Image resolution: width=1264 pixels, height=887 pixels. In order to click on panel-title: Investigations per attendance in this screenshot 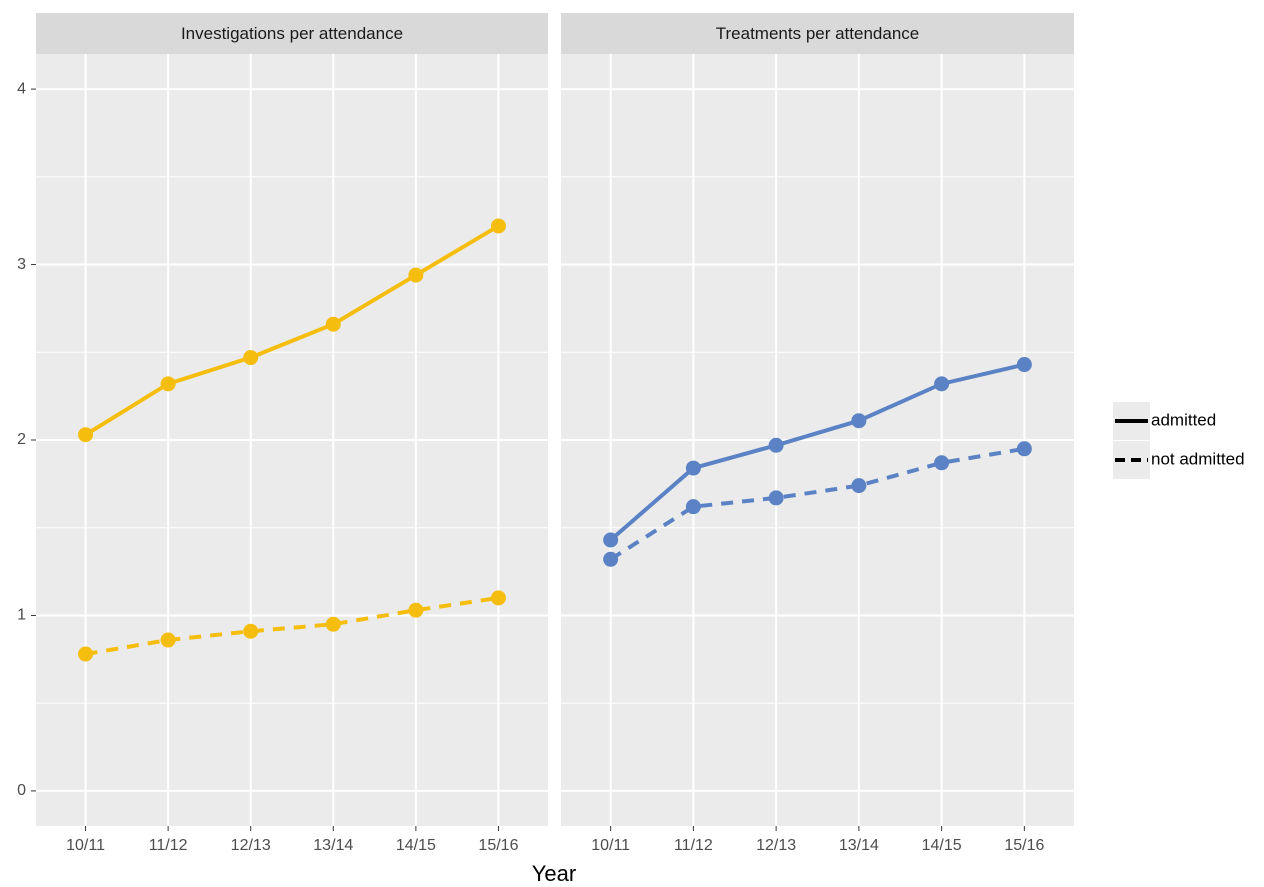, I will do `click(292, 33)`.